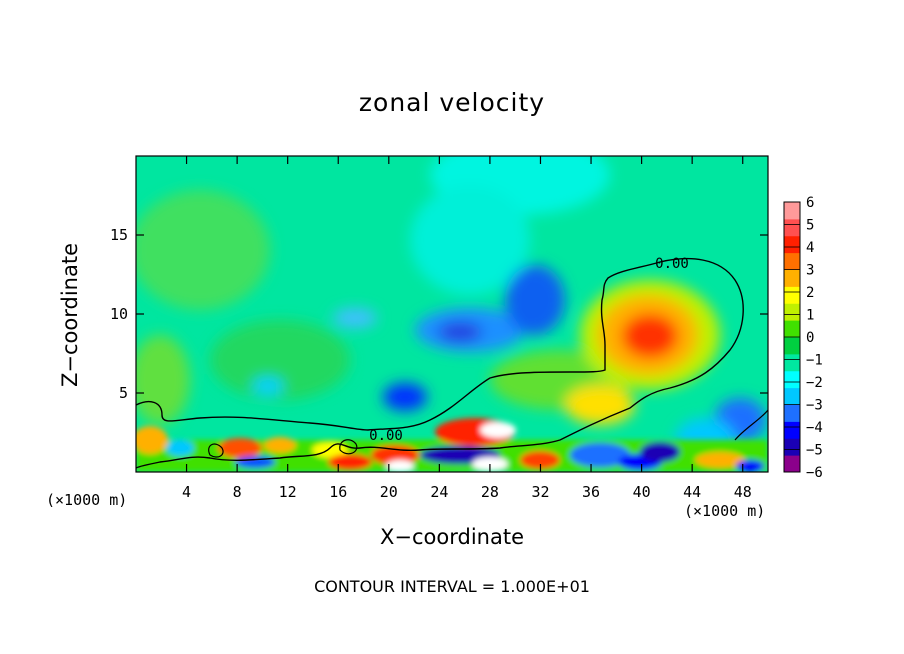 This screenshot has width=904, height=654. I want to click on x-axis-unit-right: (×1000 m), so click(725, 511).